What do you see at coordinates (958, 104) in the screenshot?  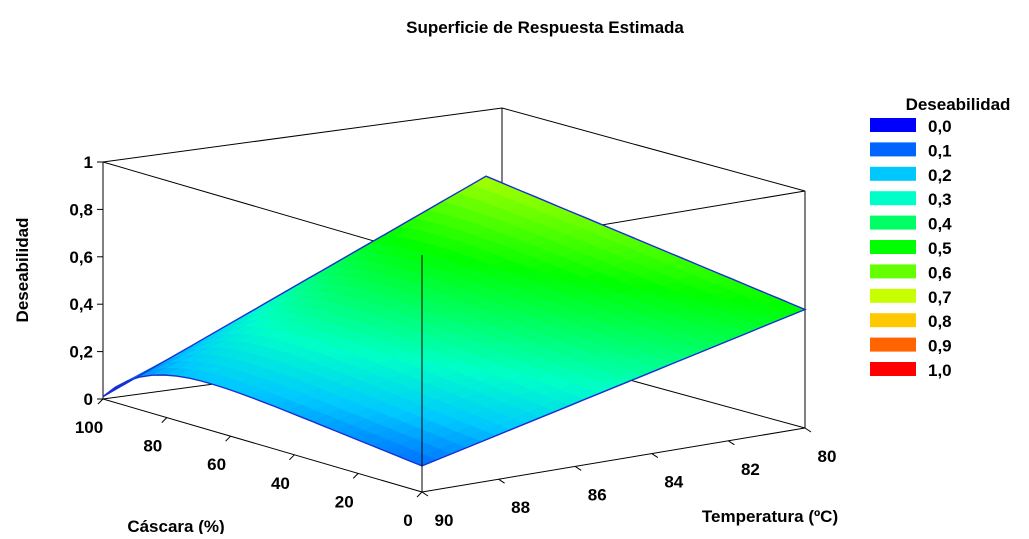 I see `legend-title: Deseabilidad` at bounding box center [958, 104].